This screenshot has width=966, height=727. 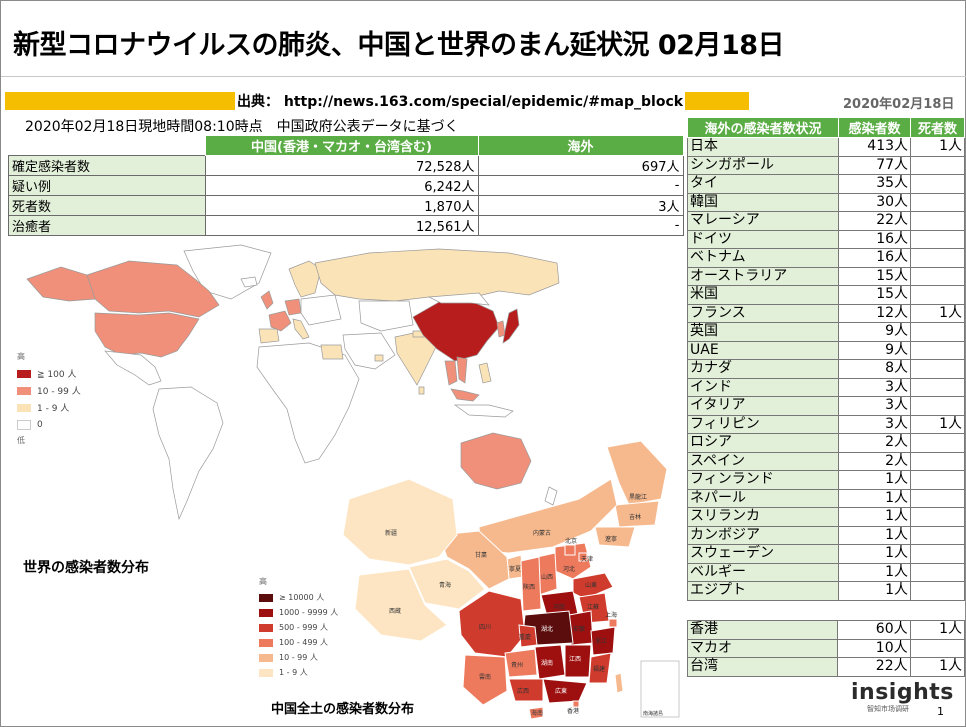 What do you see at coordinates (580, 145) in the screenshot?
I see `summary-header-overseas: 海外` at bounding box center [580, 145].